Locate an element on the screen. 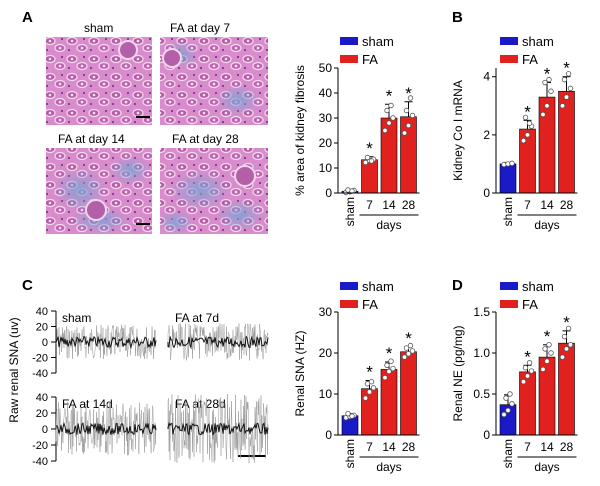 This screenshot has width=600, height=486. y-axis-label: % area of kidney fibrosis is located at coordinates (300, 130).